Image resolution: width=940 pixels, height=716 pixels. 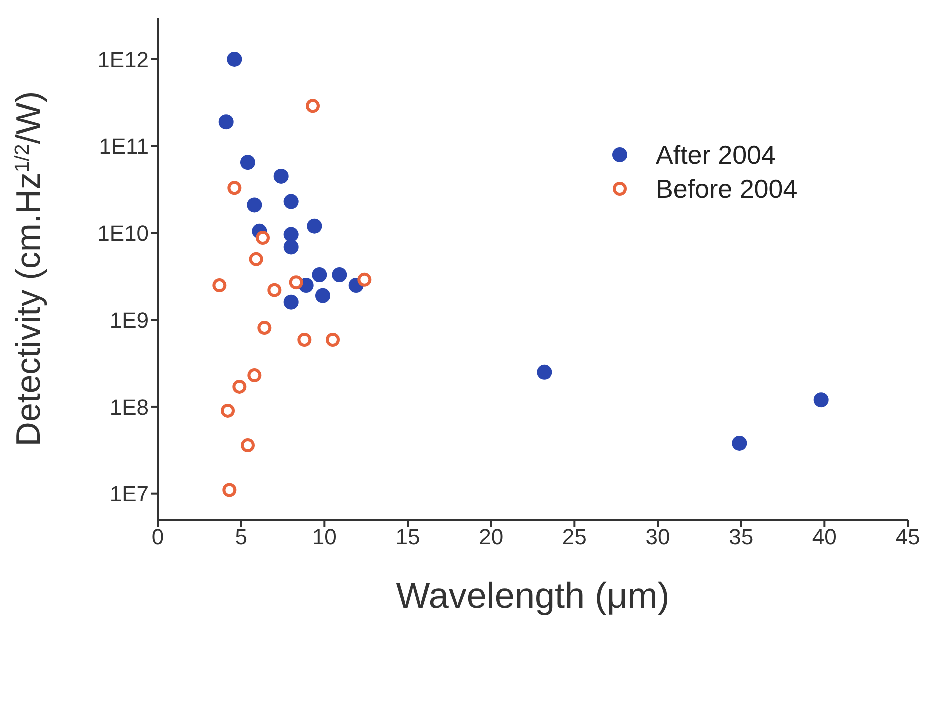 I want to click on y-tick-label: 1E7, so click(x=129, y=494).